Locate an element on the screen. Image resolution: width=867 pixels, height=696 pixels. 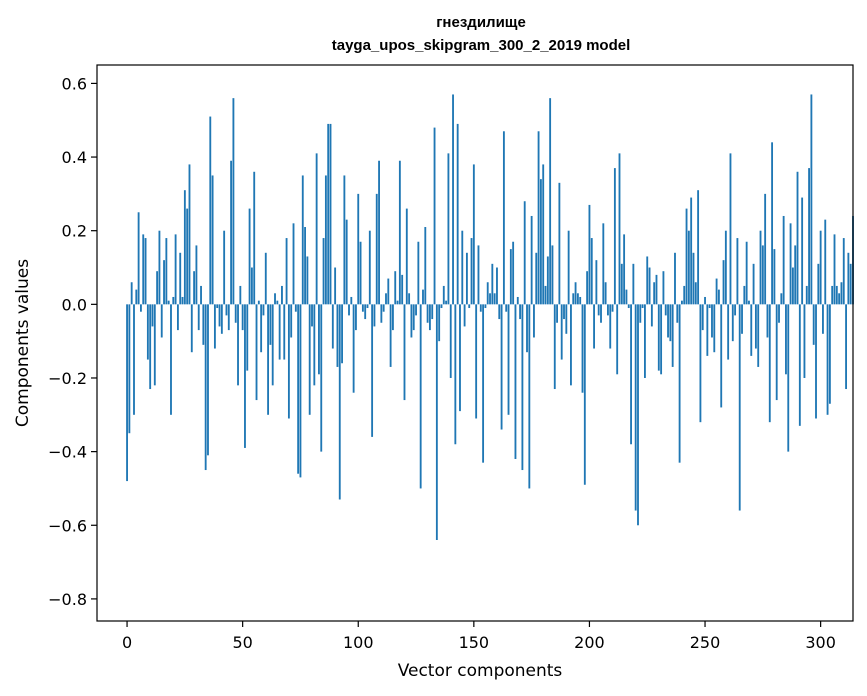
chart-title: гнездилище is located at coordinates (481, 22).